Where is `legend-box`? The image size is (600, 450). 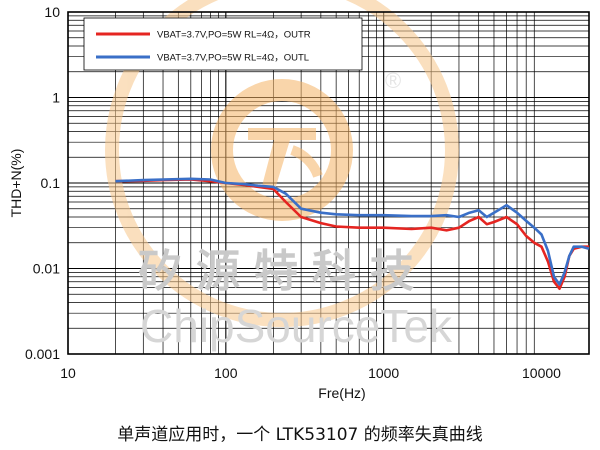 legend-box is located at coordinates (223, 44).